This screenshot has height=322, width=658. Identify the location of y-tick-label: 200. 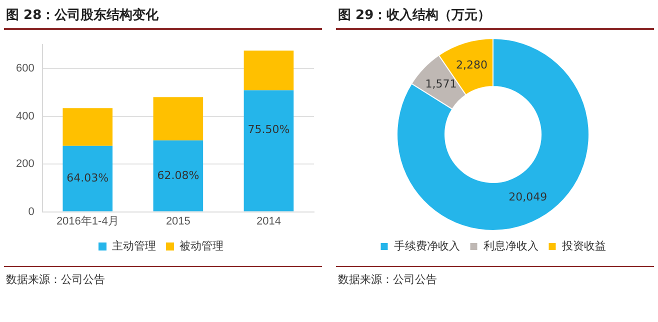
(25, 164).